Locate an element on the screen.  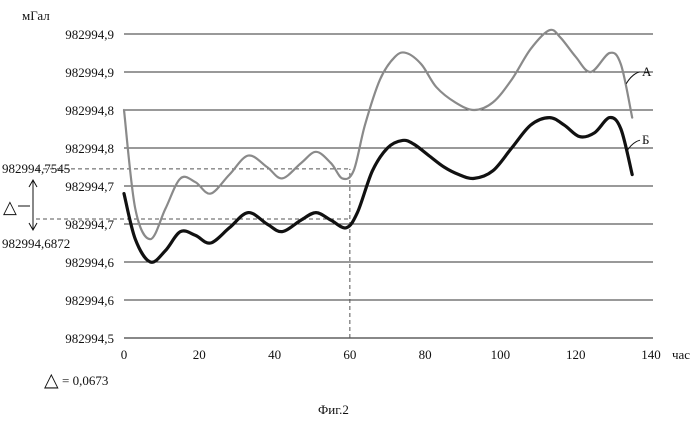
y-tick-label-4: 982994,7 is located at coordinates (89, 186).